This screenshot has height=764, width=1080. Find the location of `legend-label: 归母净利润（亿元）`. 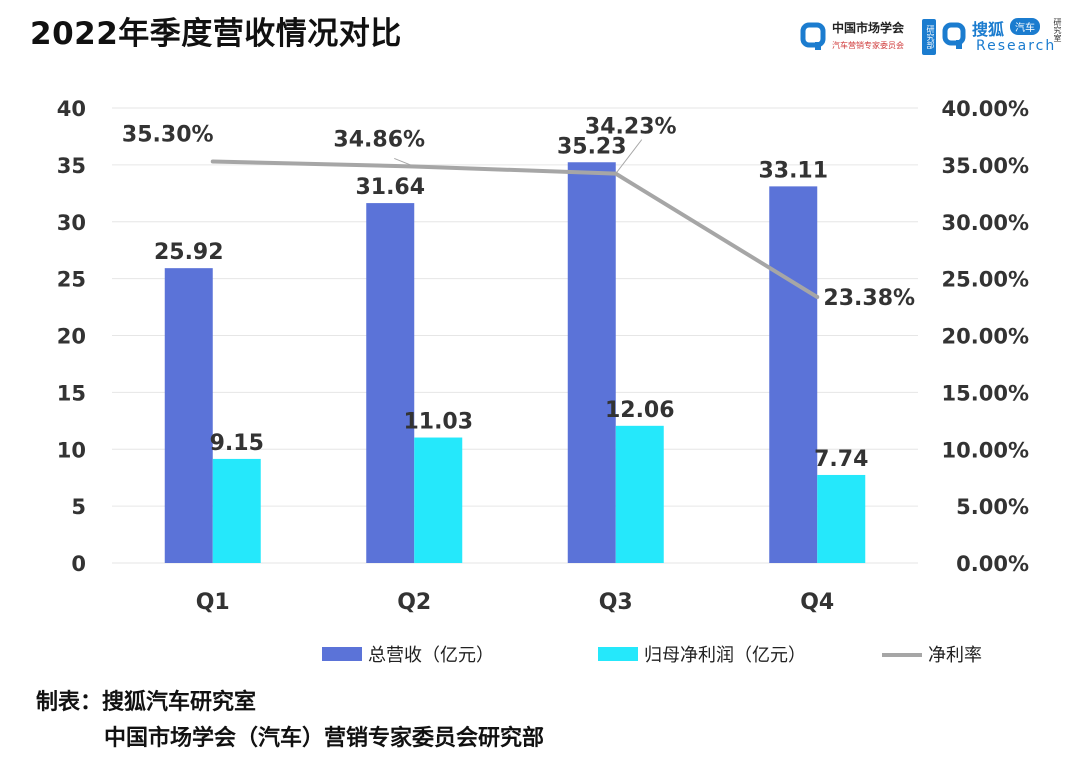

legend-label: 归母净利润（亿元） is located at coordinates (725, 655).